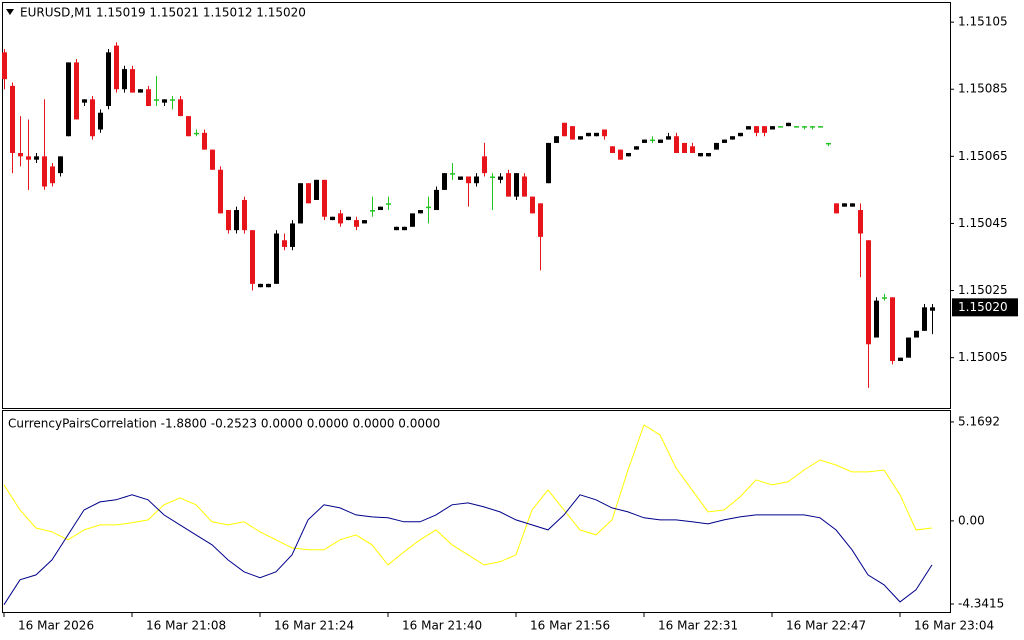 The width and height of the screenshot is (1024, 640). I want to click on last-price-tag, so click(985, 307).